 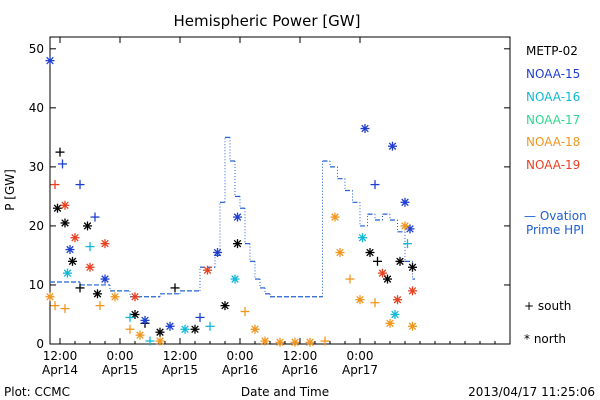 I want to click on legend-entry-noaa-19: NOAA-19, so click(x=553, y=165).